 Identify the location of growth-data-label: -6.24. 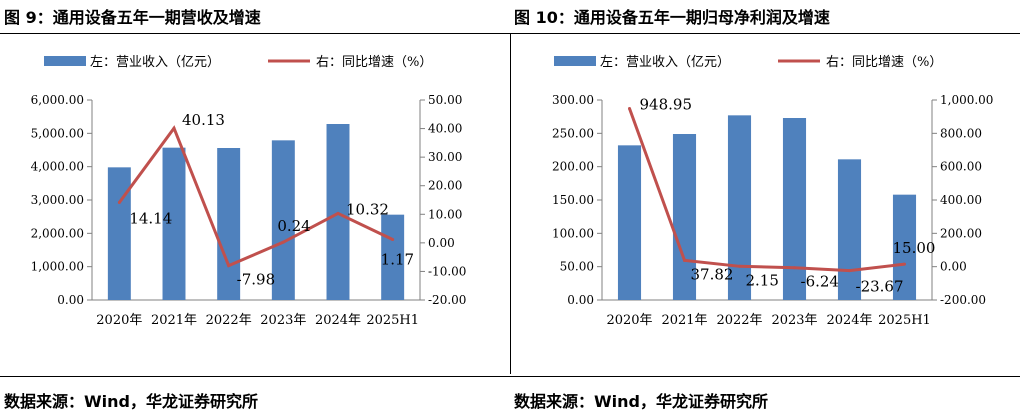
(820, 282).